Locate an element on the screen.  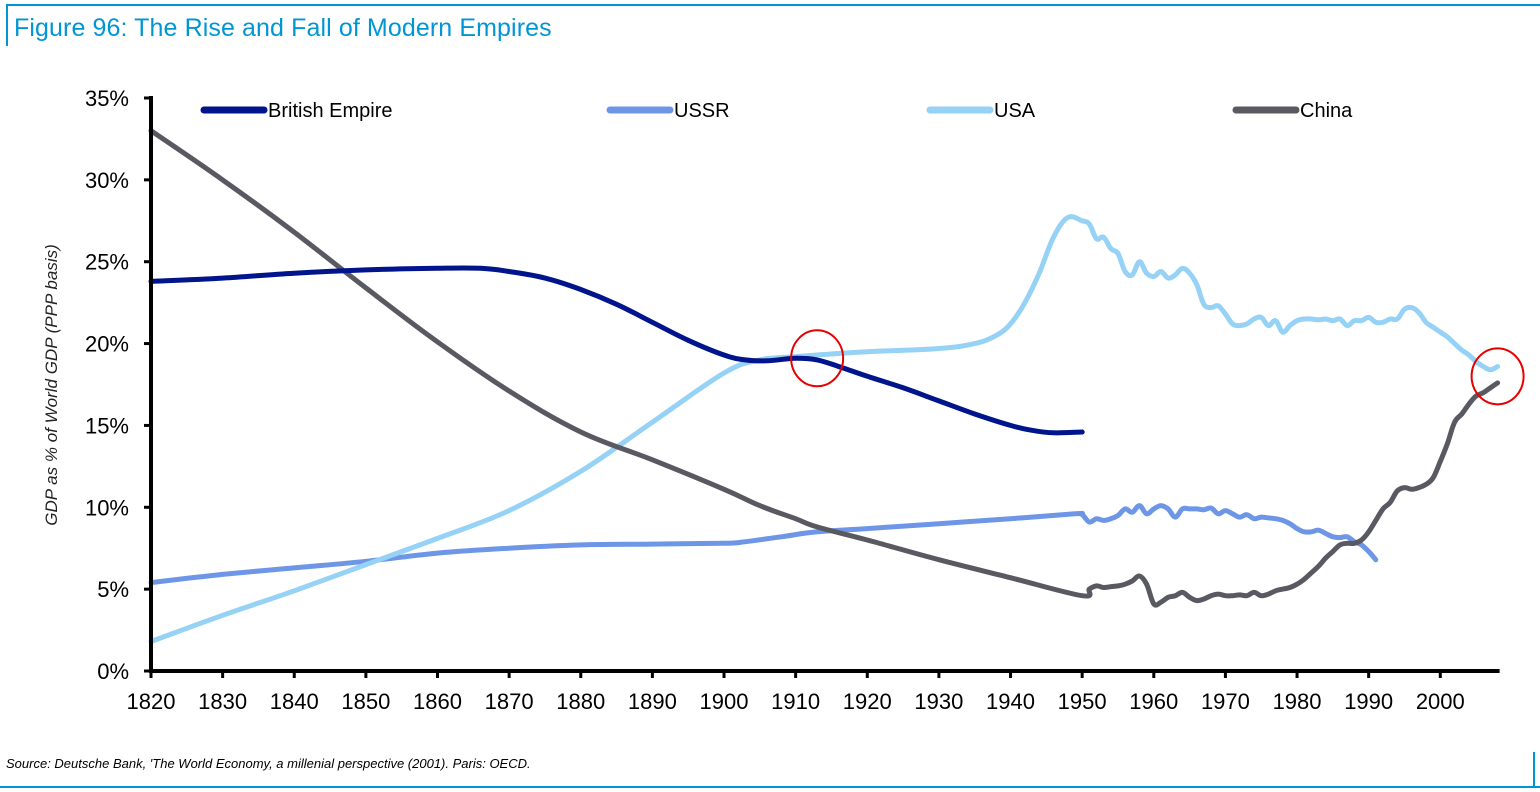
y-tick-label: 35% is located at coordinates (107, 98).